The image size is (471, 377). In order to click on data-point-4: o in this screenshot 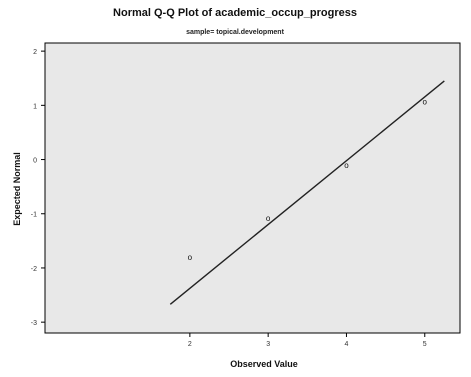, I will do `click(425, 102)`.